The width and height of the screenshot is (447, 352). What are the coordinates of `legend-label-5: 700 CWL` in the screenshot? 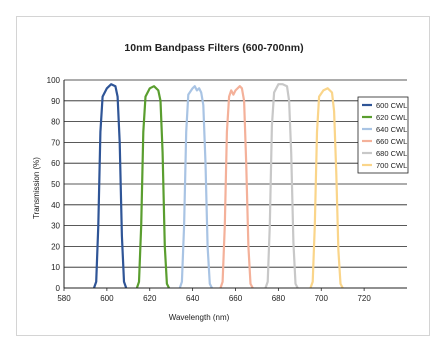 It's located at (391, 165).